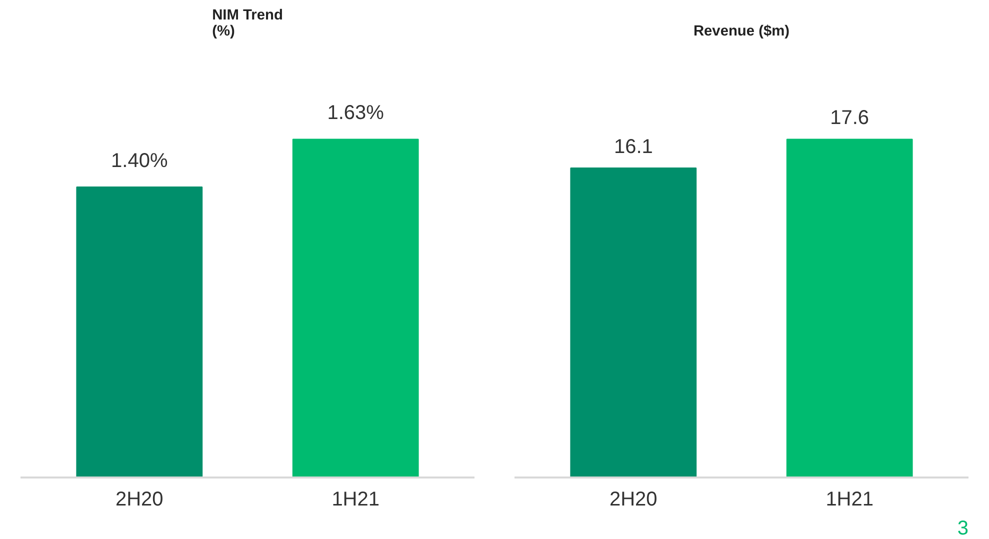 The width and height of the screenshot is (989, 539). What do you see at coordinates (633, 147) in the screenshot?
I see `data-label: 16.1` at bounding box center [633, 147].